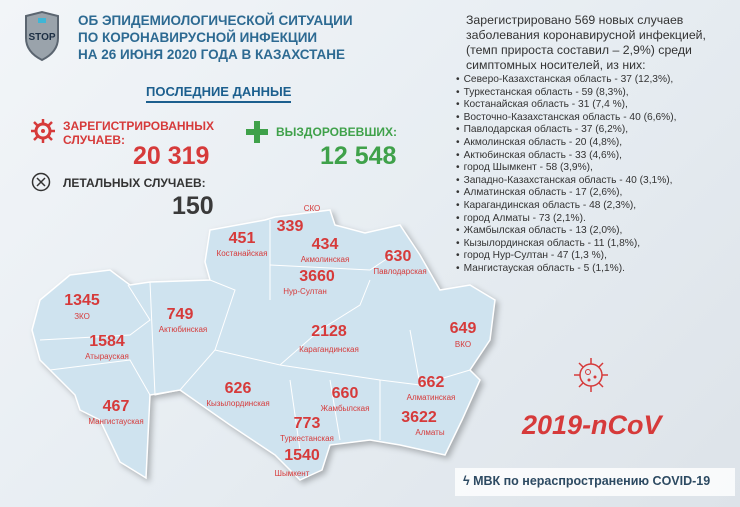 This screenshot has width=740, height=507. Describe the element at coordinates (302, 455) in the screenshot. I see `region-value: 1540` at that location.